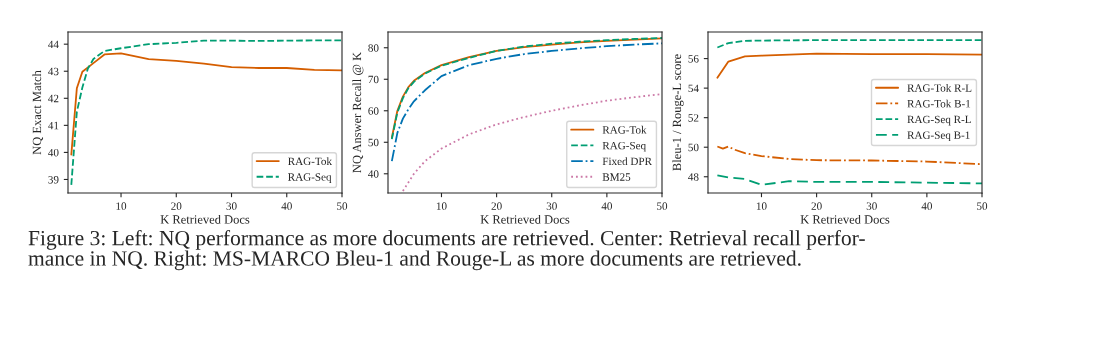 The height and width of the screenshot is (343, 1103). Describe the element at coordinates (693, 59) in the screenshot. I see `y-tick-label: 56` at that location.